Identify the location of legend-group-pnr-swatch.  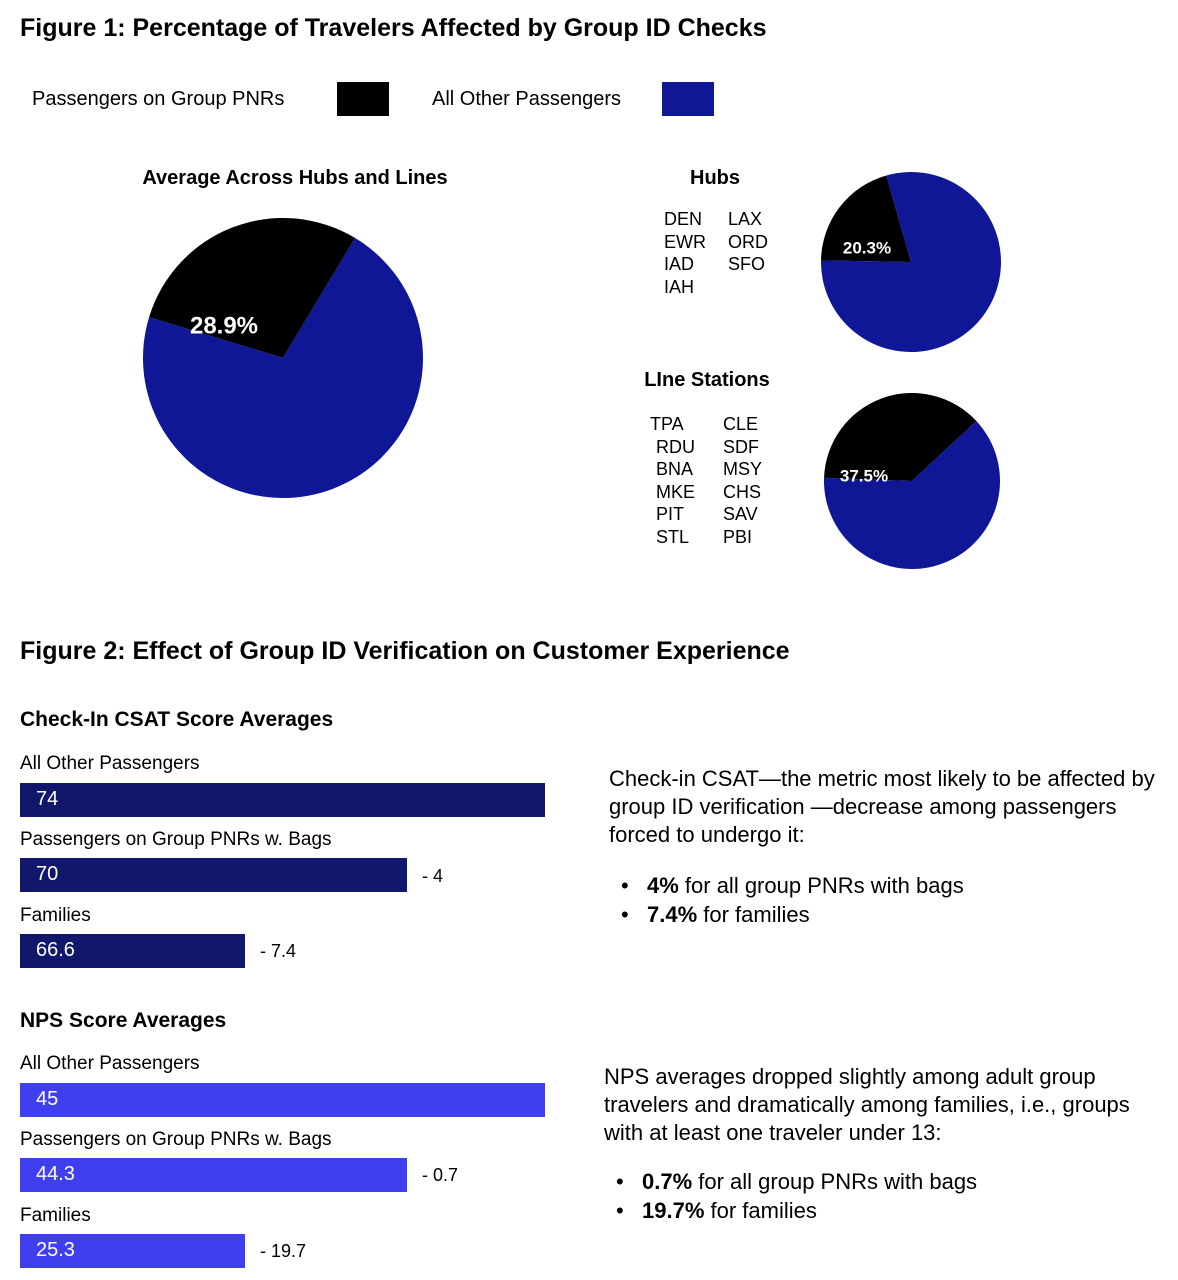
(363, 99).